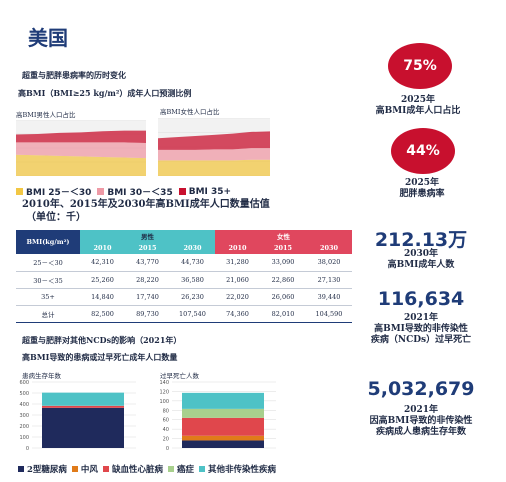  I want to click on table-cell: 28,220, so click(147, 279).